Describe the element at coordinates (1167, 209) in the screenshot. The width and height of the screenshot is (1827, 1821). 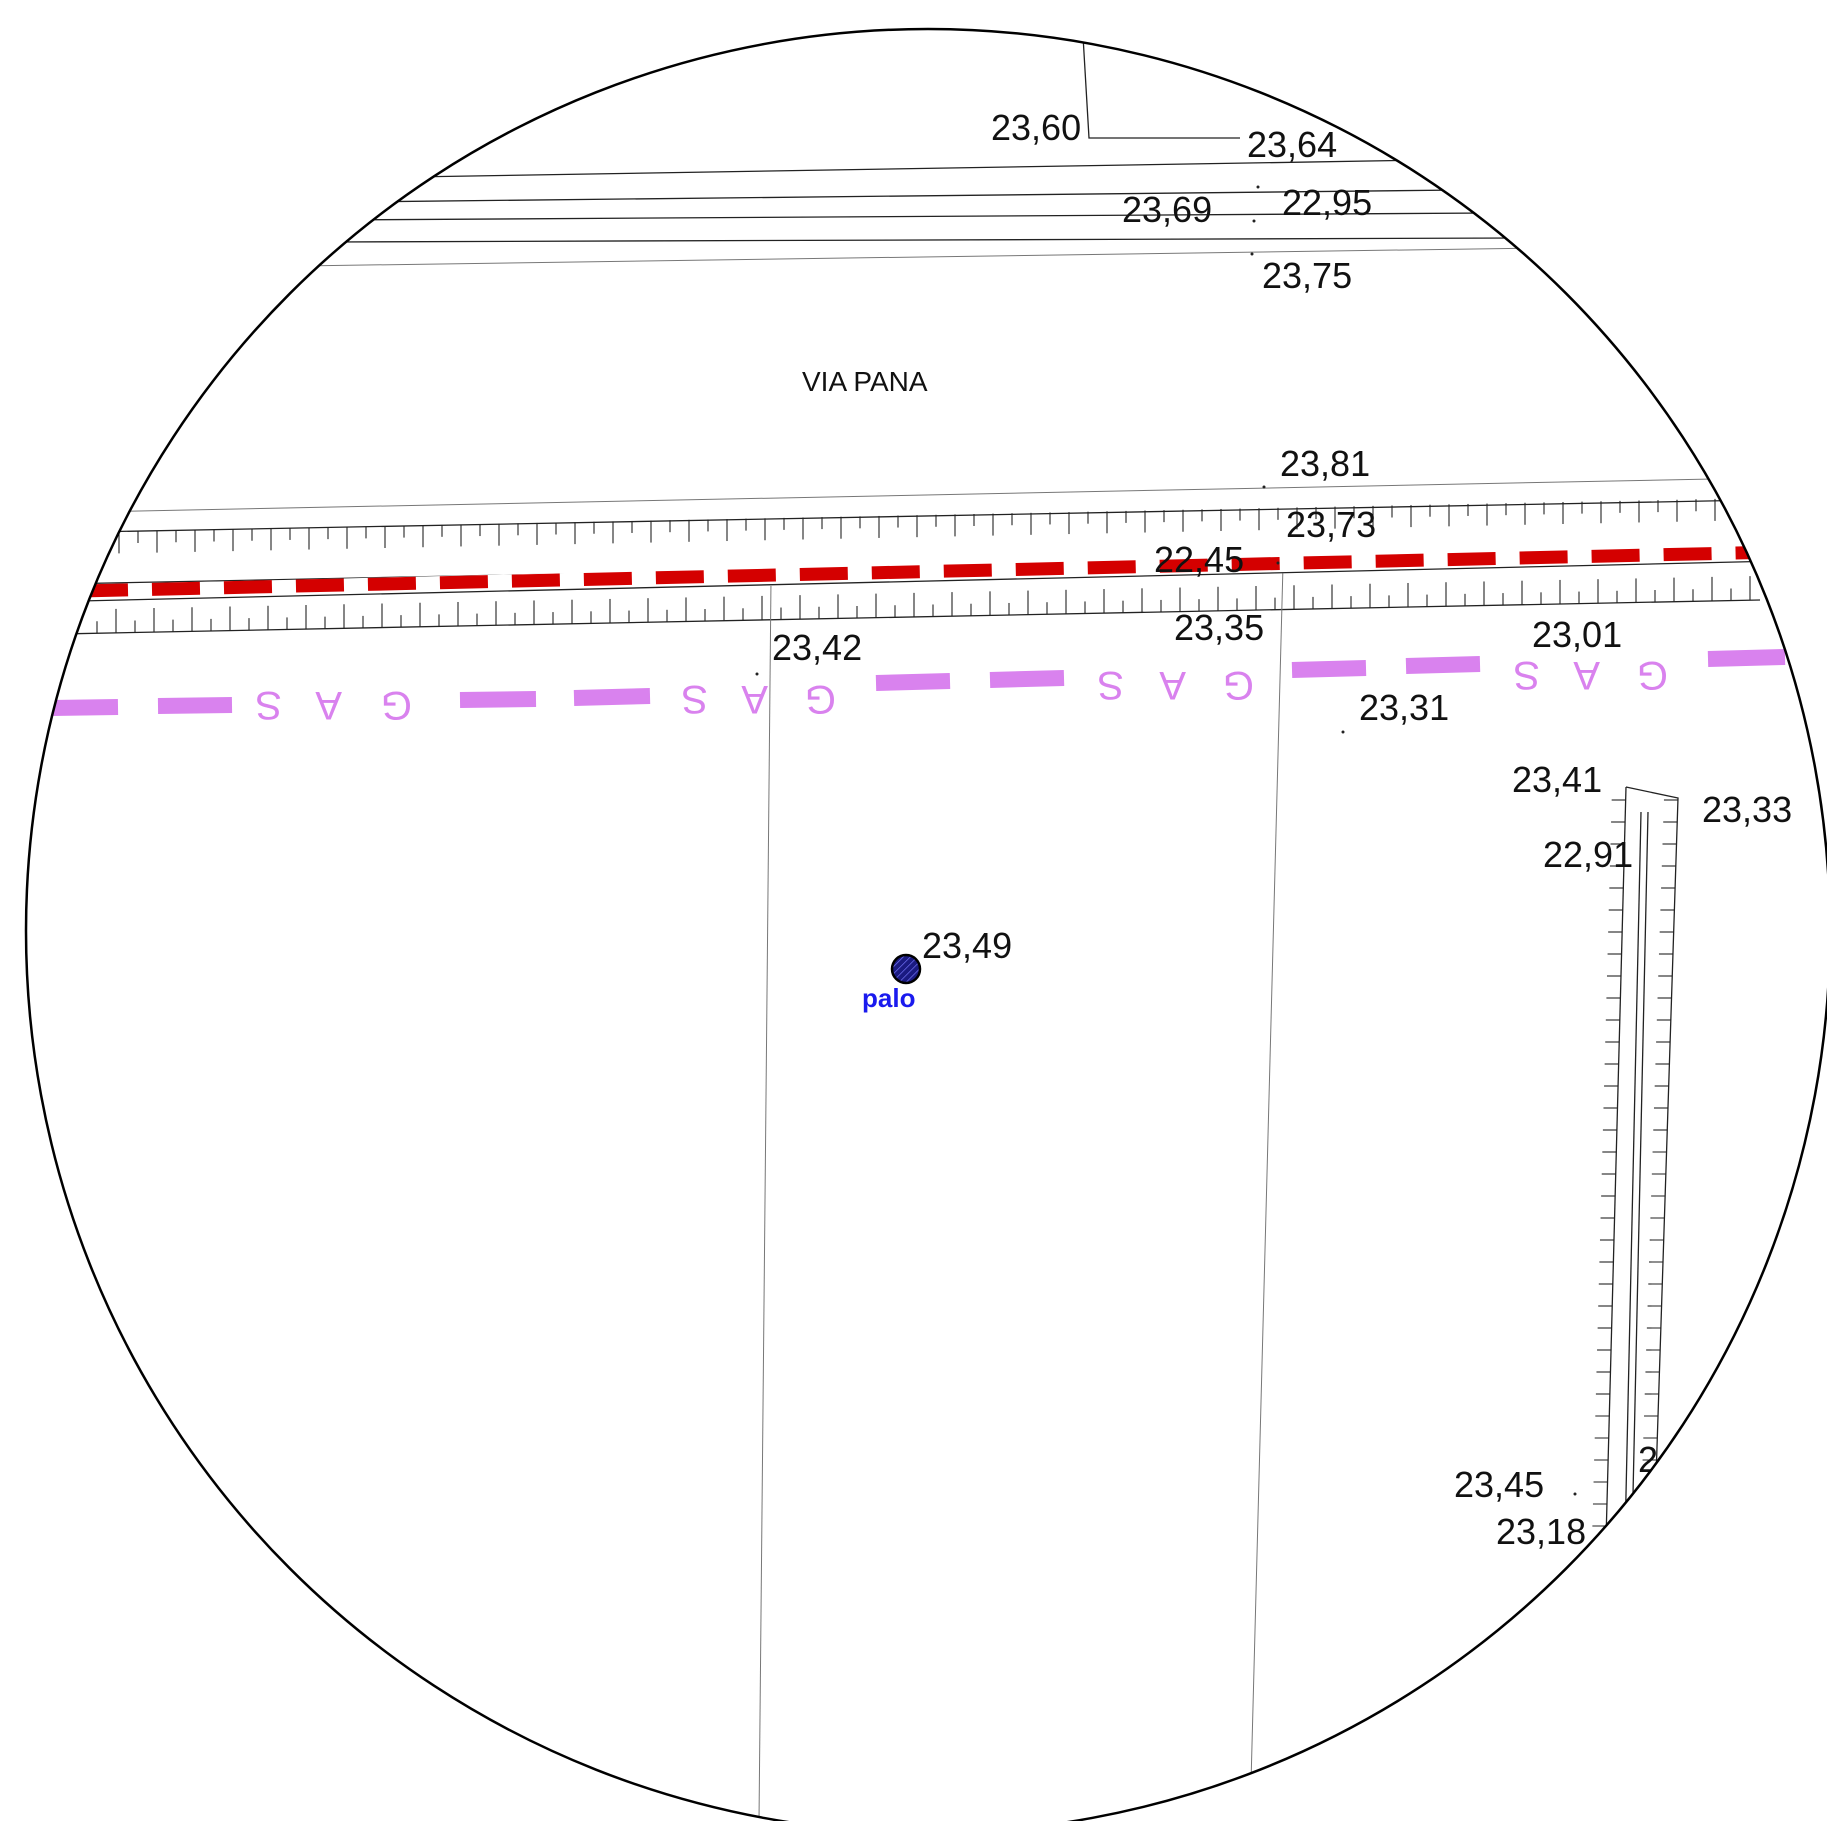
I see `elevation-label: 23,69` at that location.